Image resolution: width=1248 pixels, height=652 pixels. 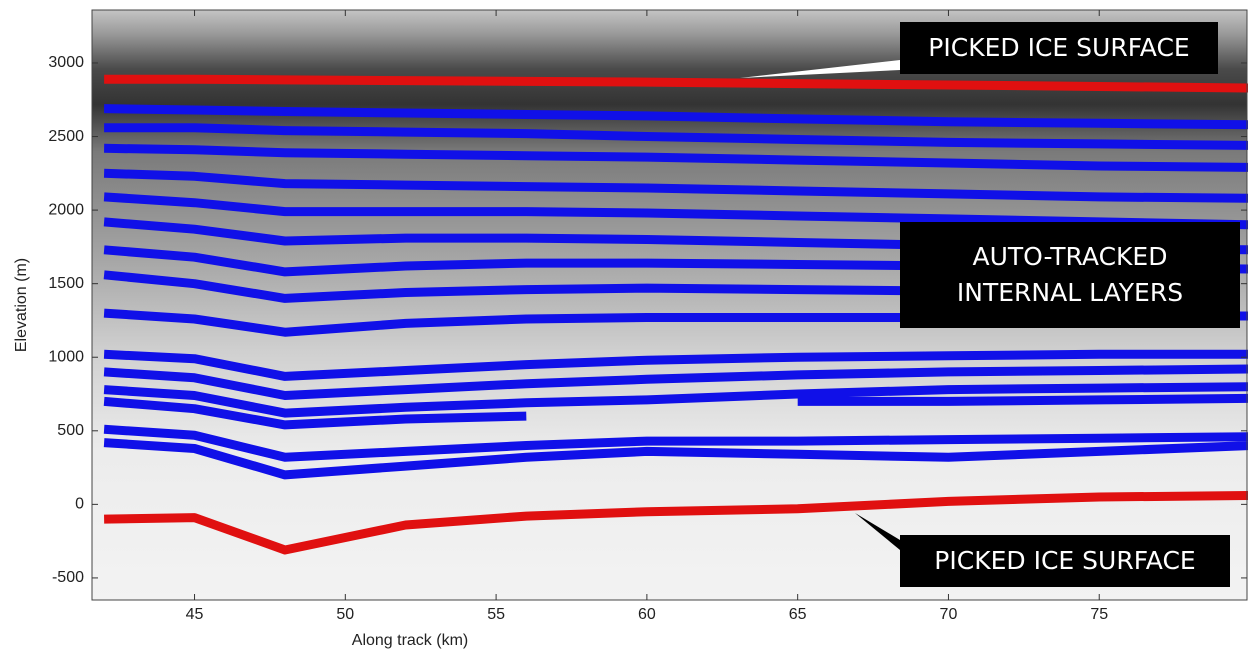 What do you see at coordinates (345, 614) in the screenshot?
I see `x-tick-label: 50` at bounding box center [345, 614].